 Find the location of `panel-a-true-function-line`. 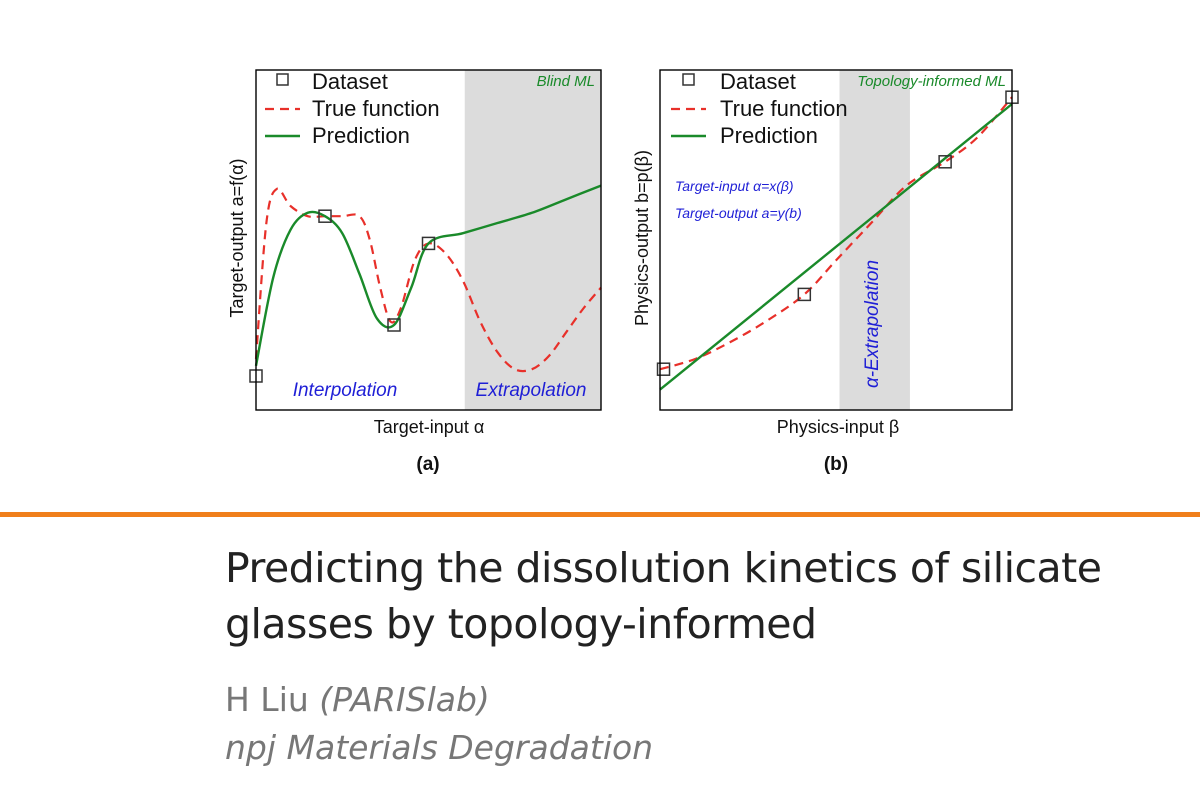

panel-a-true-function-line is located at coordinates (428, 280).